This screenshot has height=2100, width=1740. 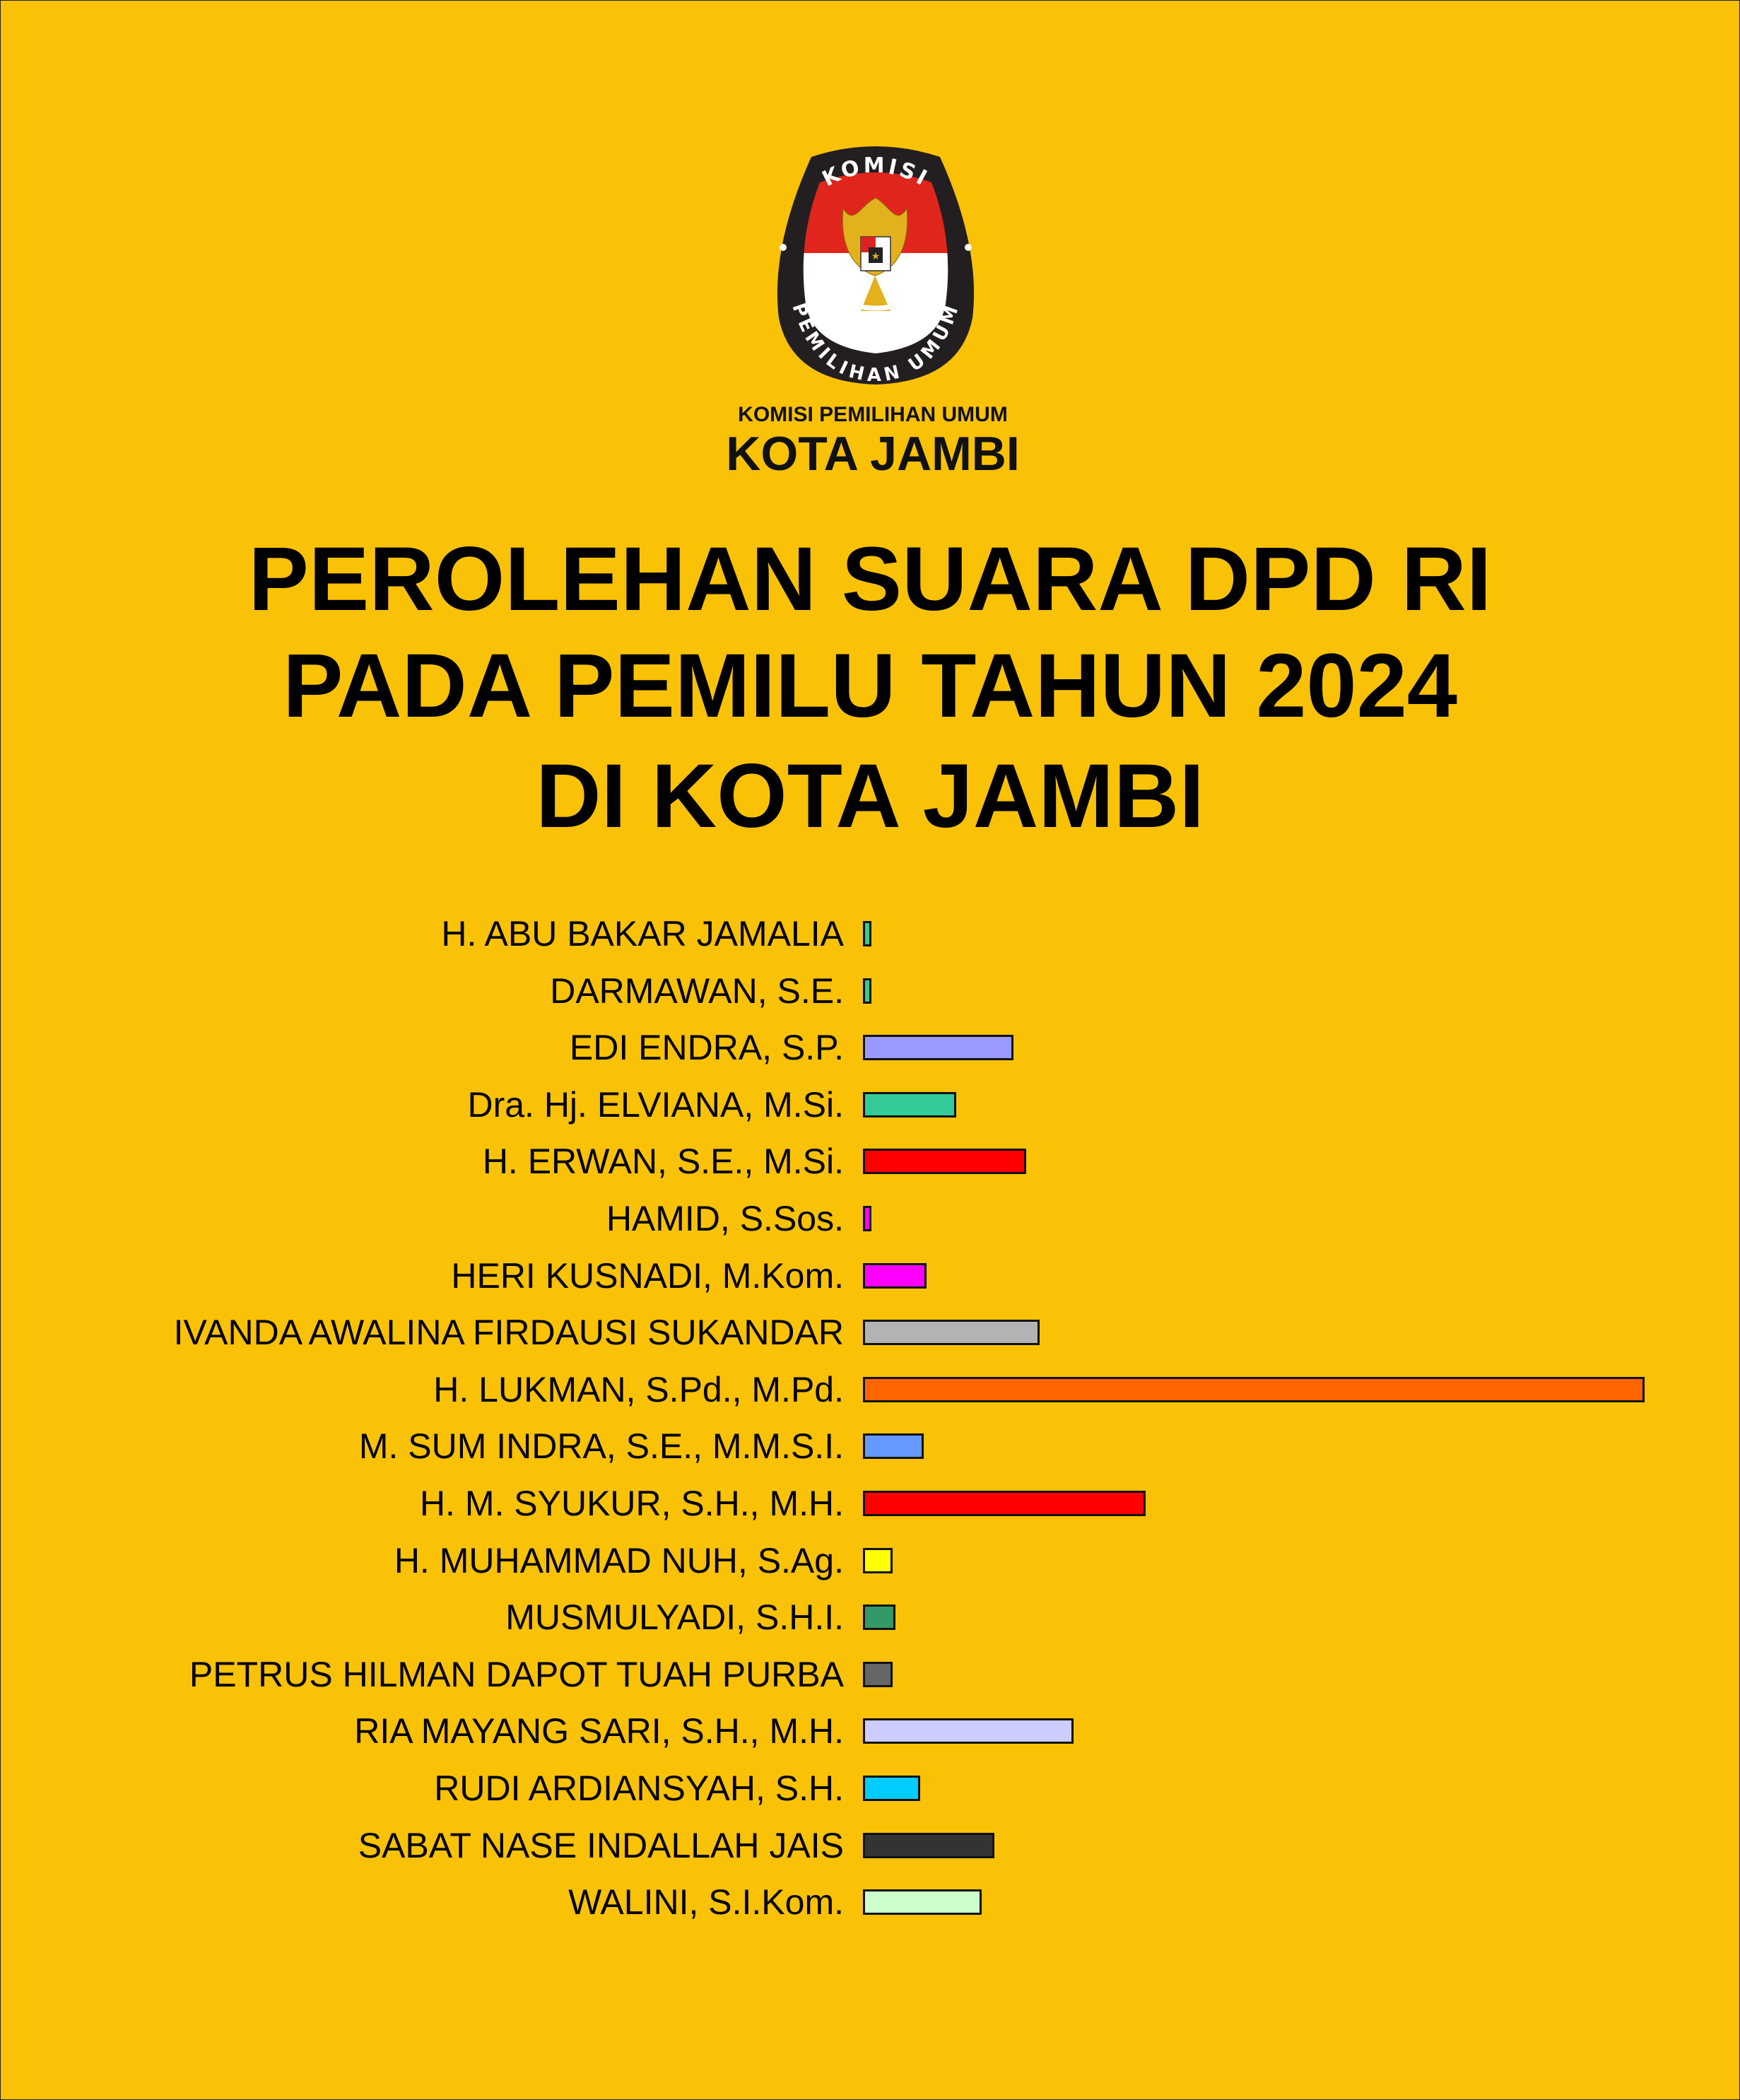 I want to click on category-label: H. LUKMAN, S.Pd., M.Pd., so click(x=638, y=1389).